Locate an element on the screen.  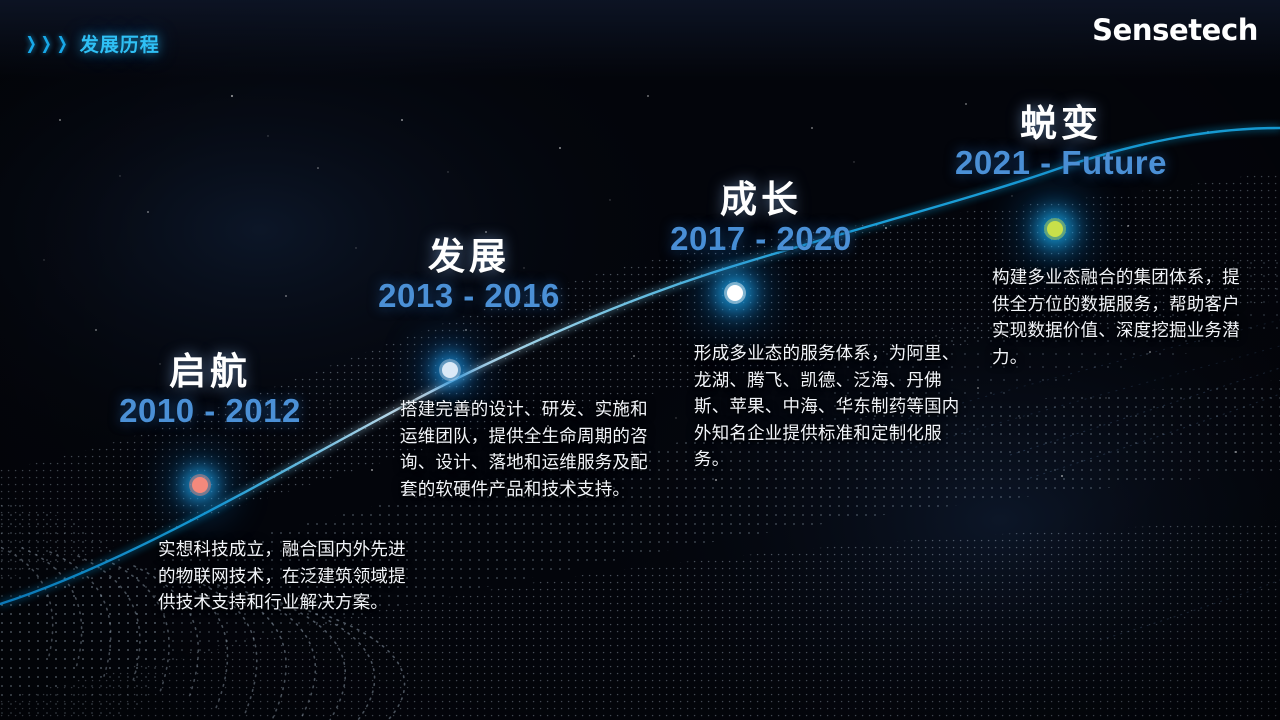
milestone-2013-head: 发展 2013 - 2016 is located at coordinates (469, 276).